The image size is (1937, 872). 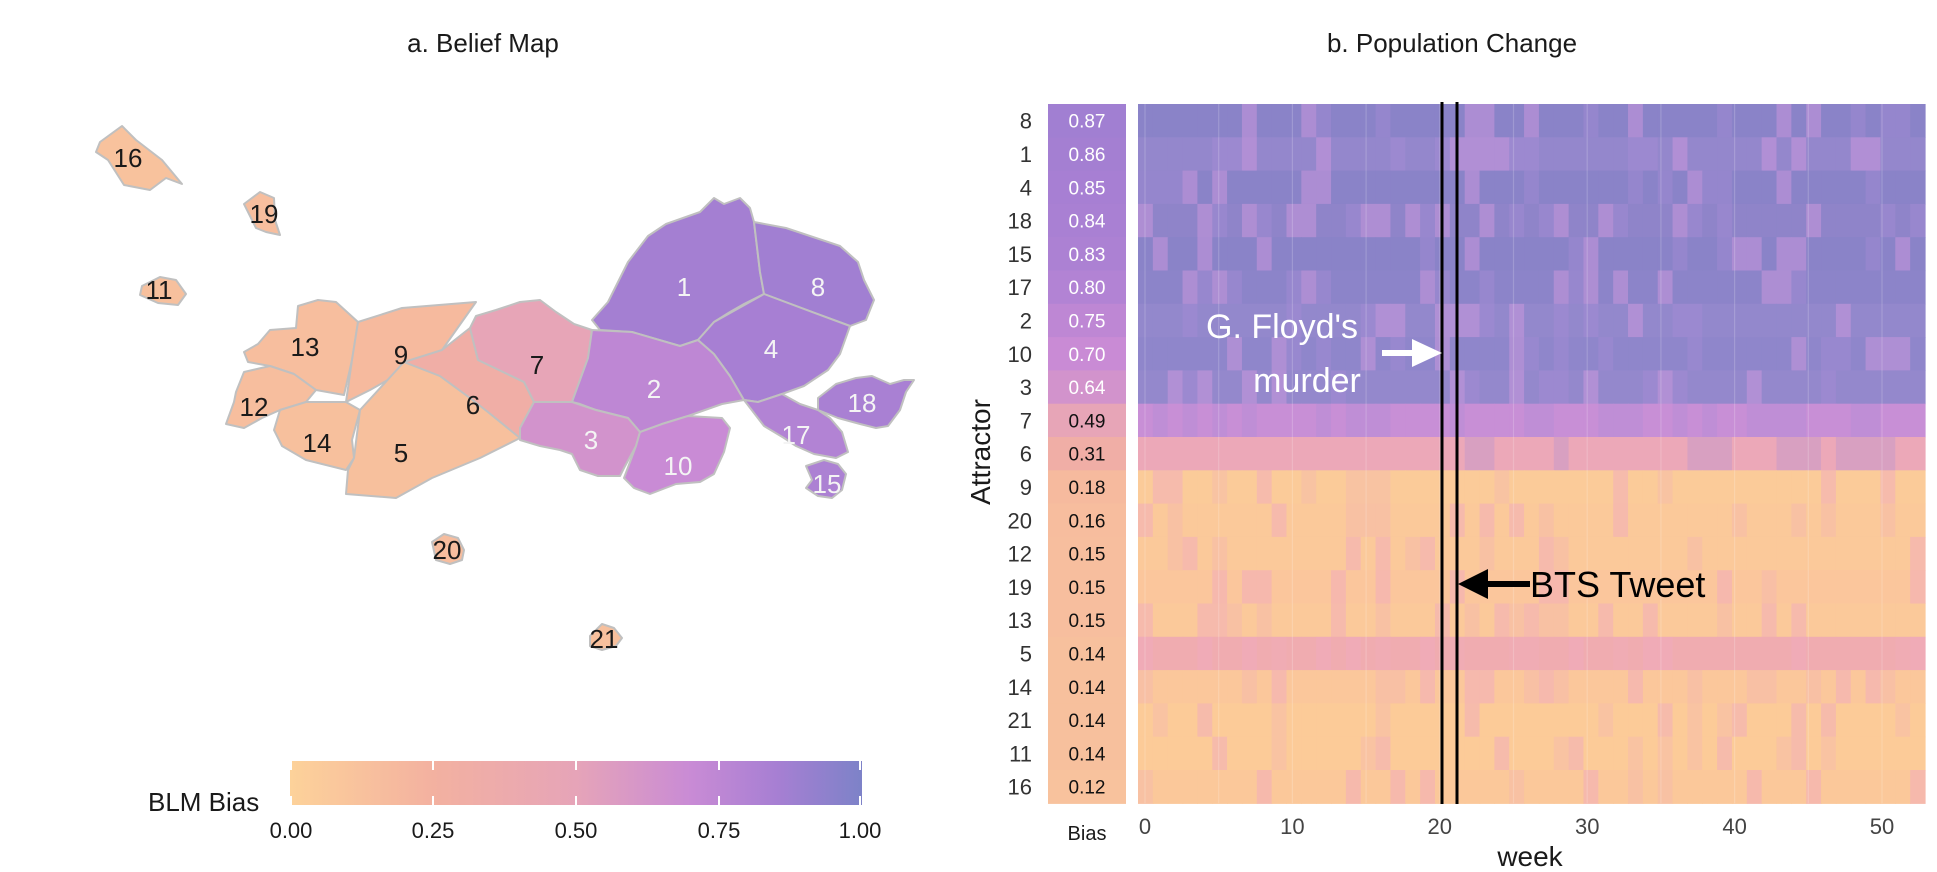 What do you see at coordinates (203, 802) in the screenshot?
I see `legend-title: BLM Bias` at bounding box center [203, 802].